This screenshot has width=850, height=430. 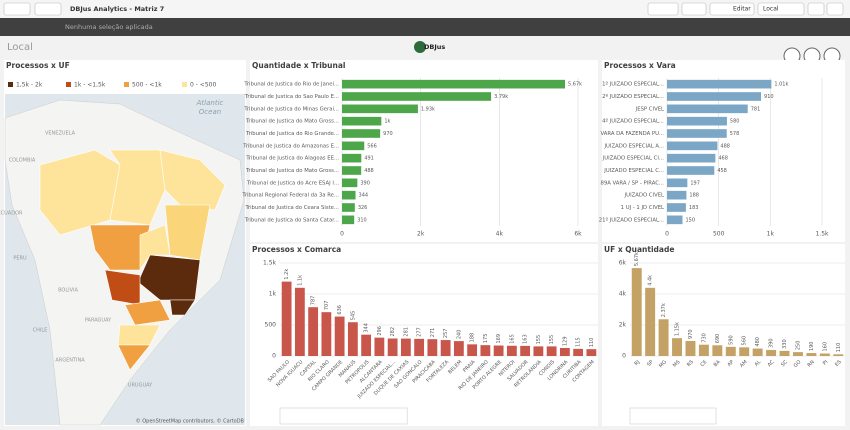 What do you see at coordinates (781, 85) in the screenshot?
I see `value-label: 1.01k` at bounding box center [781, 85].